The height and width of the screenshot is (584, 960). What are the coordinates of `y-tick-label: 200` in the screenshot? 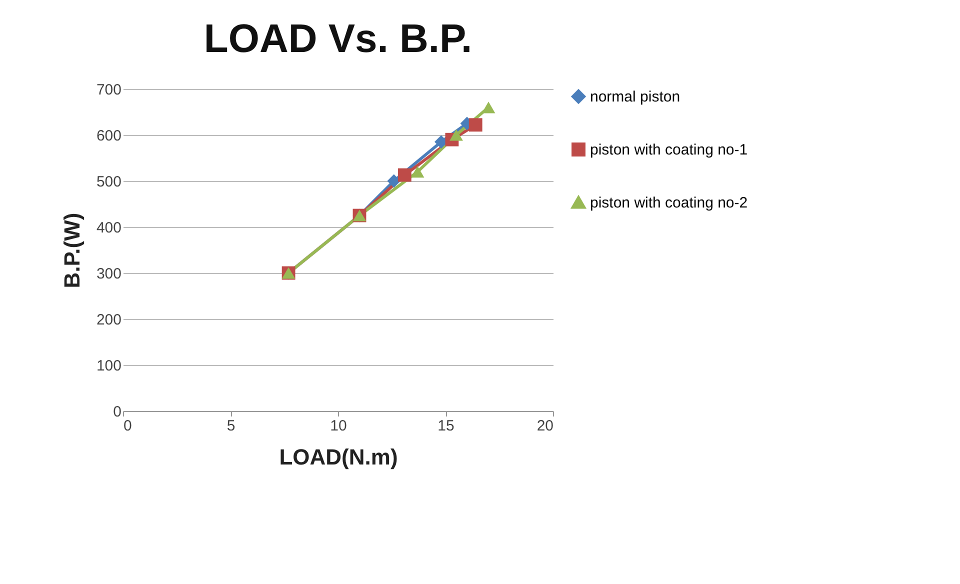 It's located at (109, 320).